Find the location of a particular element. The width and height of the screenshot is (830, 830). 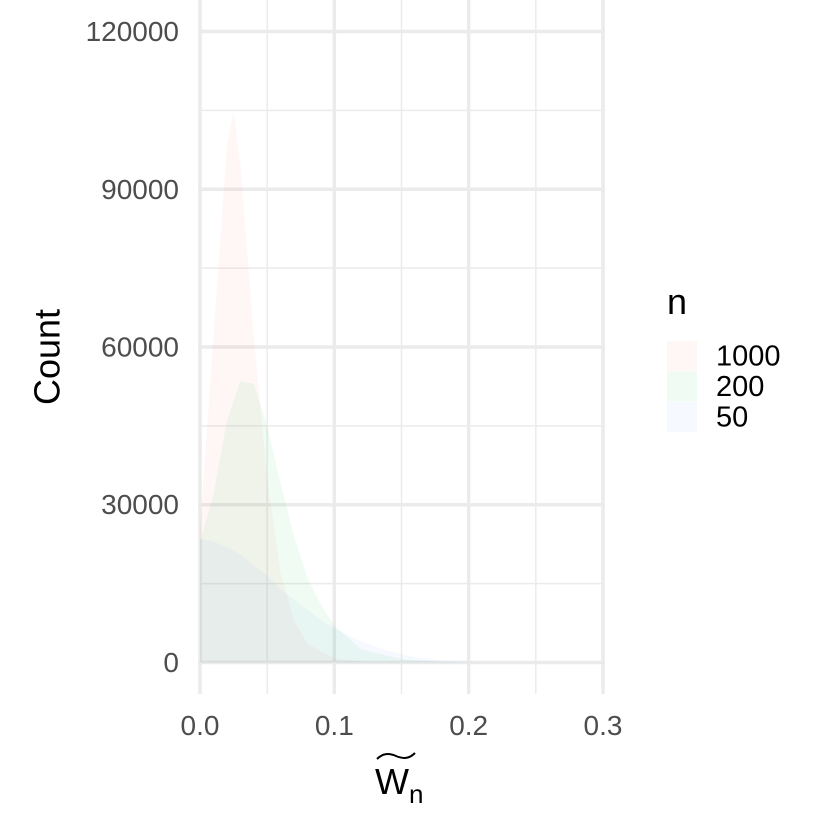

x-axis-tilde is located at coordinates (396, 756).